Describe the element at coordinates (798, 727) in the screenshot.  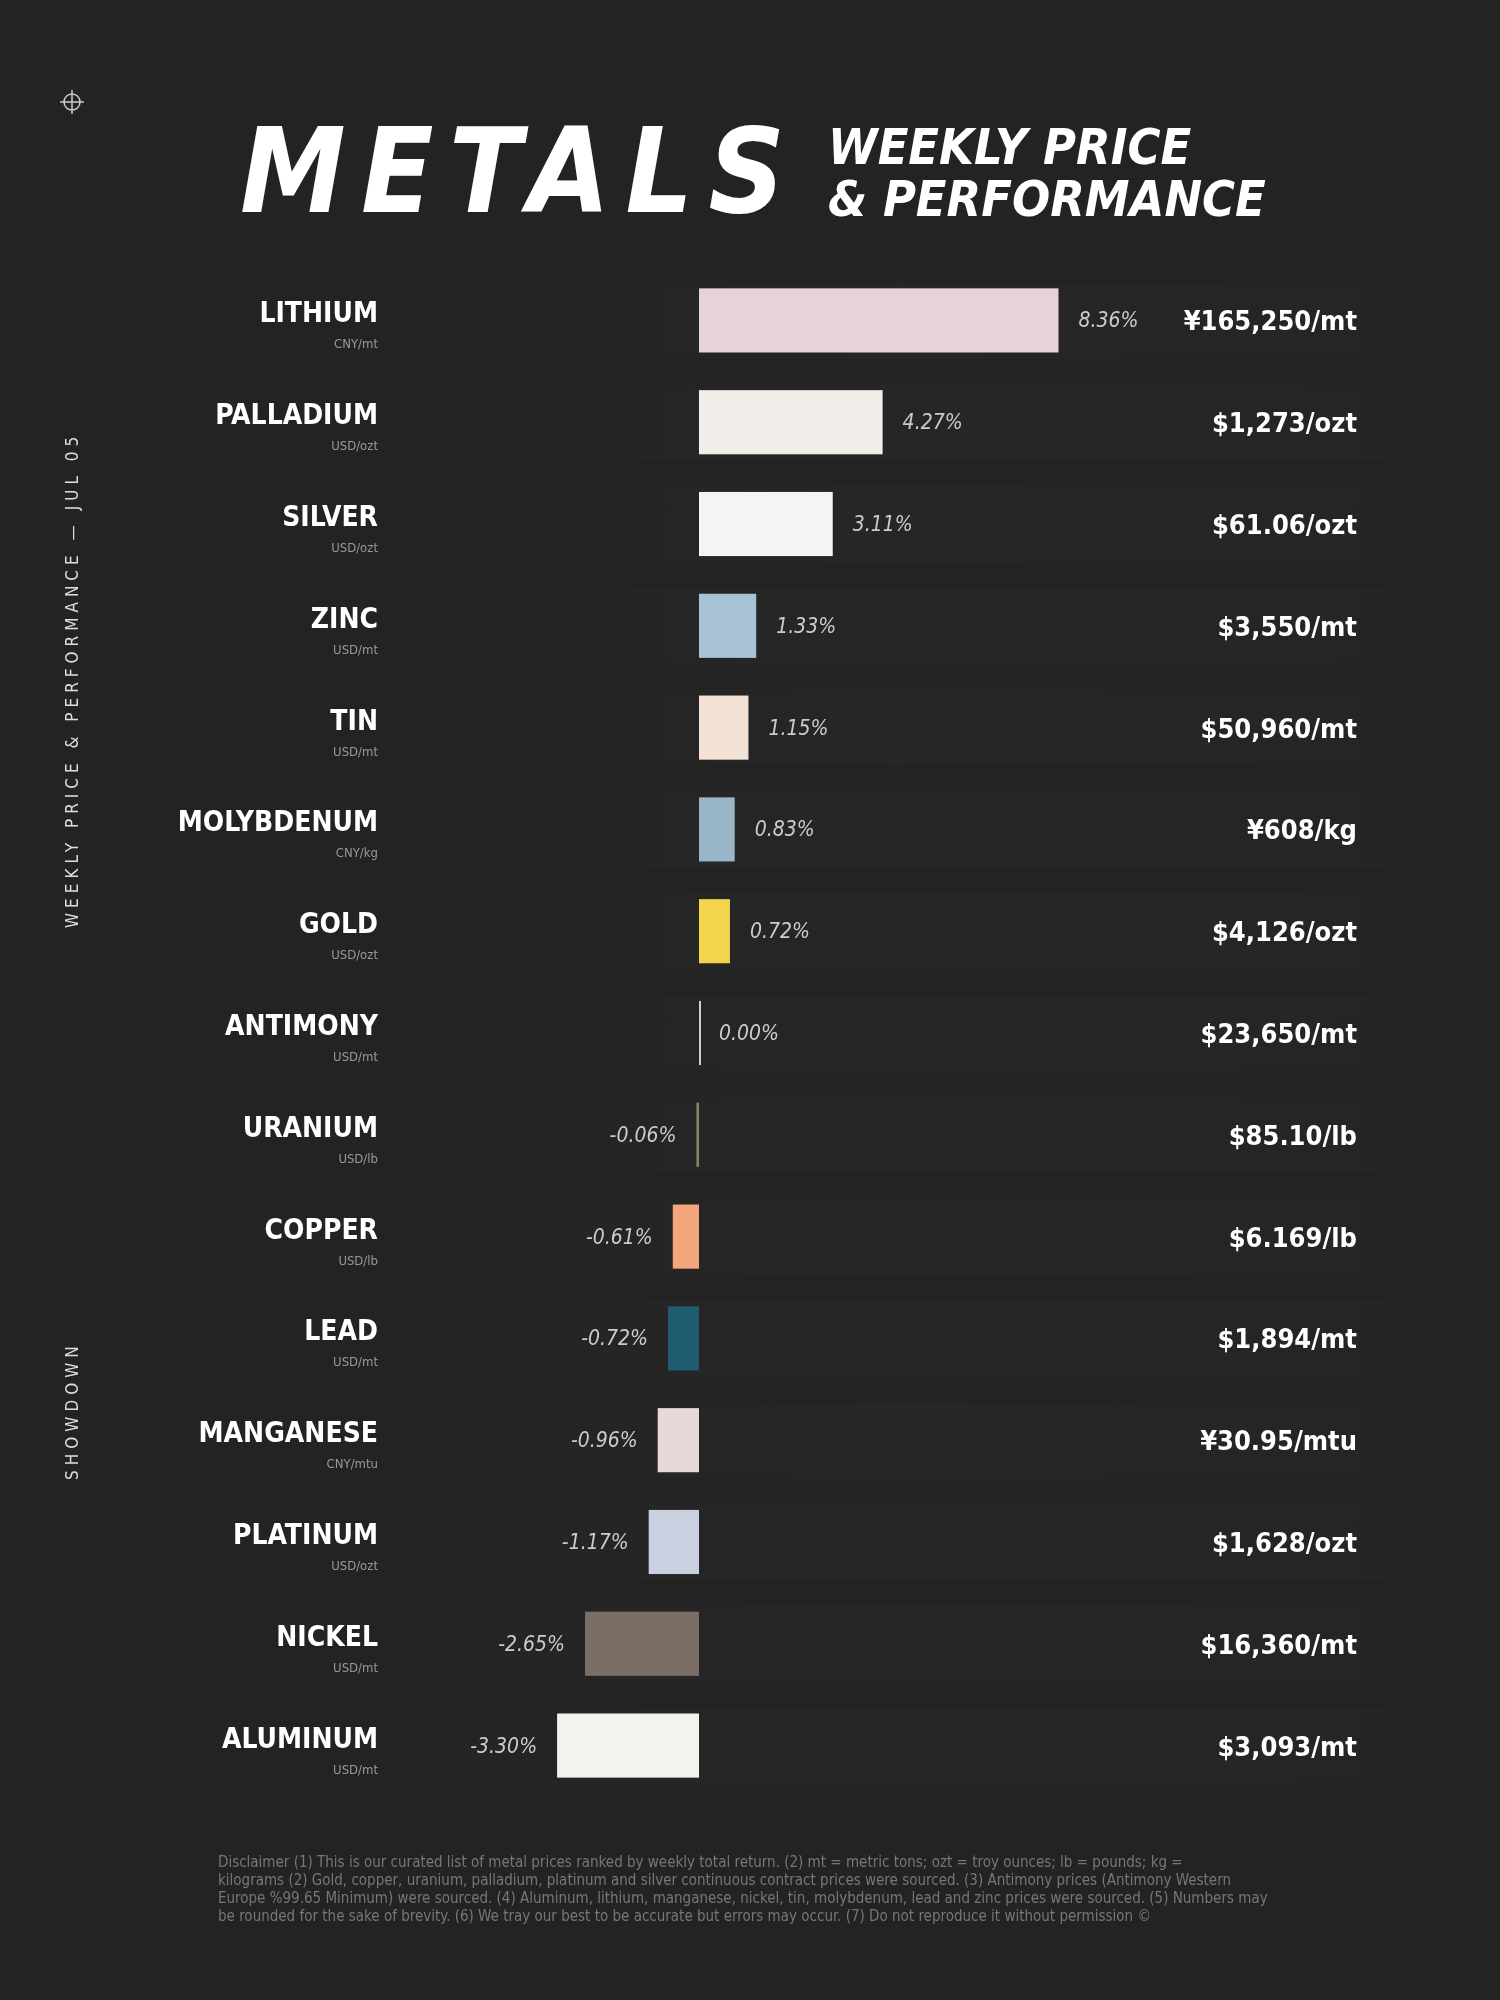
I see `data-label: 1.15%` at that location.